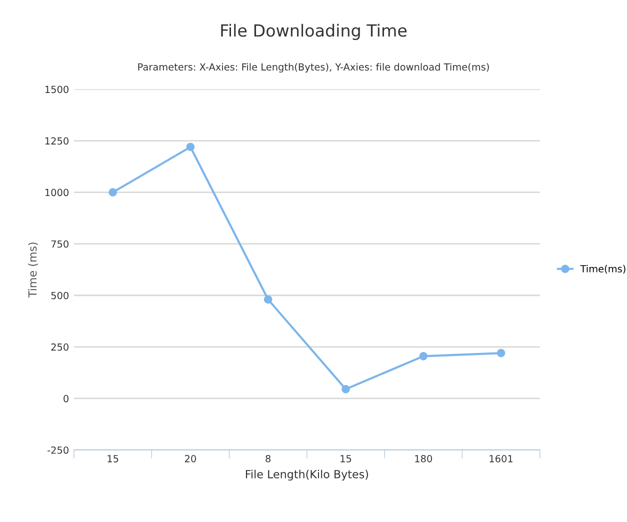 The height and width of the screenshot is (522, 627). What do you see at coordinates (66, 398) in the screenshot?
I see `y-tick-label: 0` at bounding box center [66, 398].